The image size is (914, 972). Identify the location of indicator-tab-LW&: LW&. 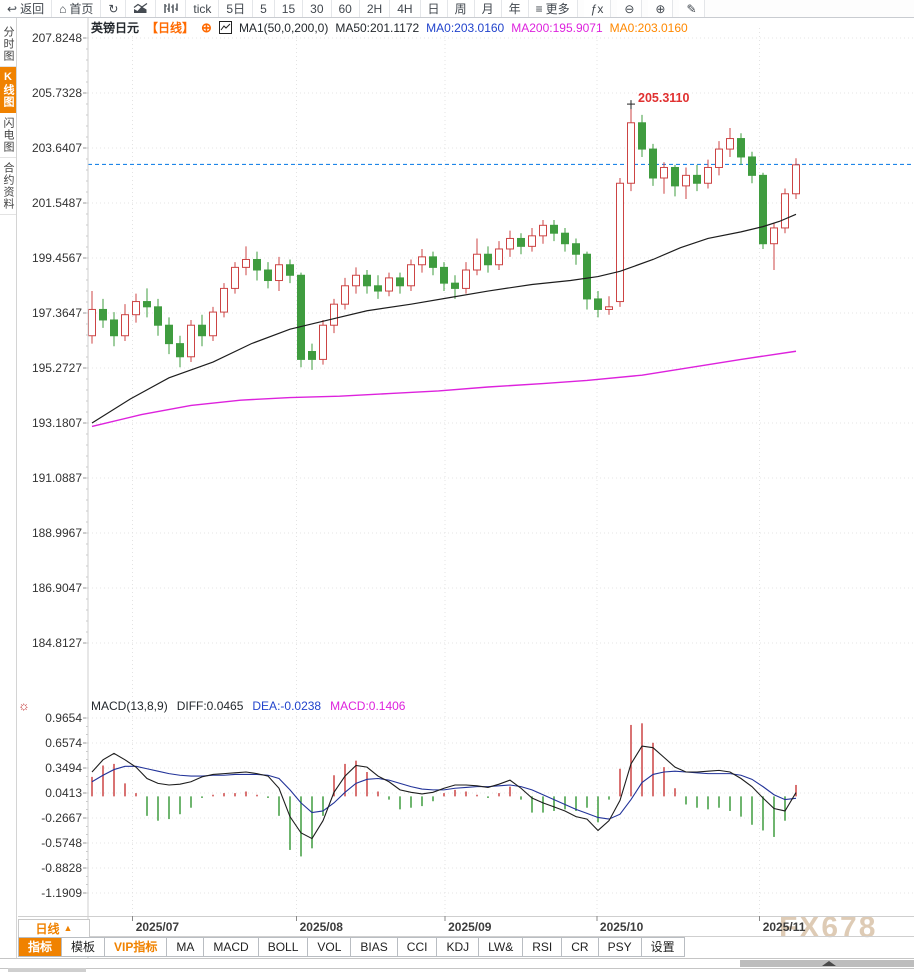
(501, 947).